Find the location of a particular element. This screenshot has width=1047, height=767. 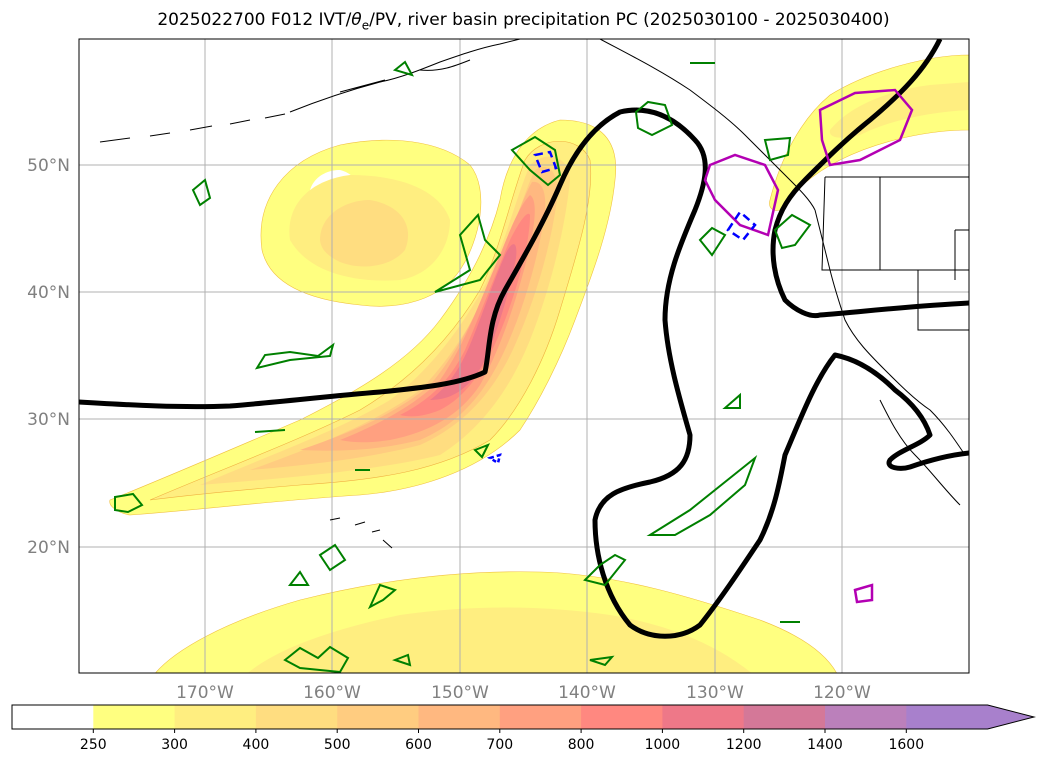

colorbar-tick-label: 1000 is located at coordinates (663, 745).